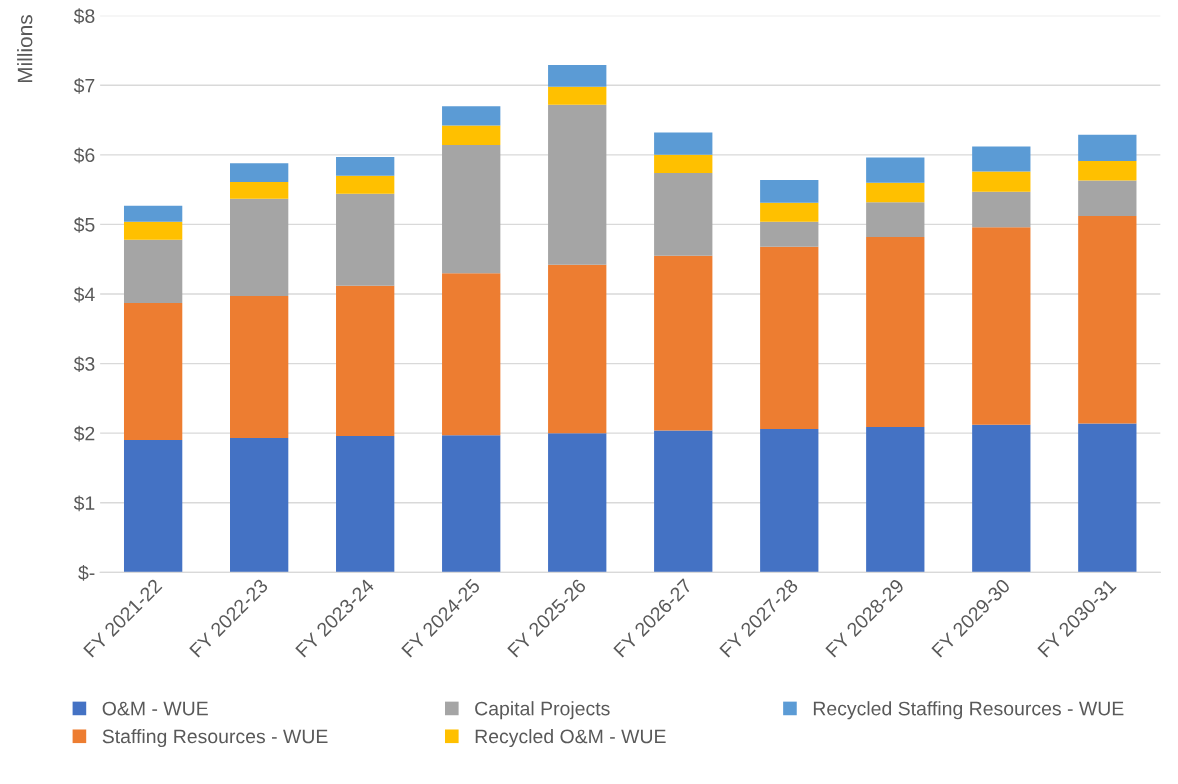 The width and height of the screenshot is (1178, 784). Describe the element at coordinates (25, 49) in the screenshot. I see `y-axis-title: Millions` at that location.